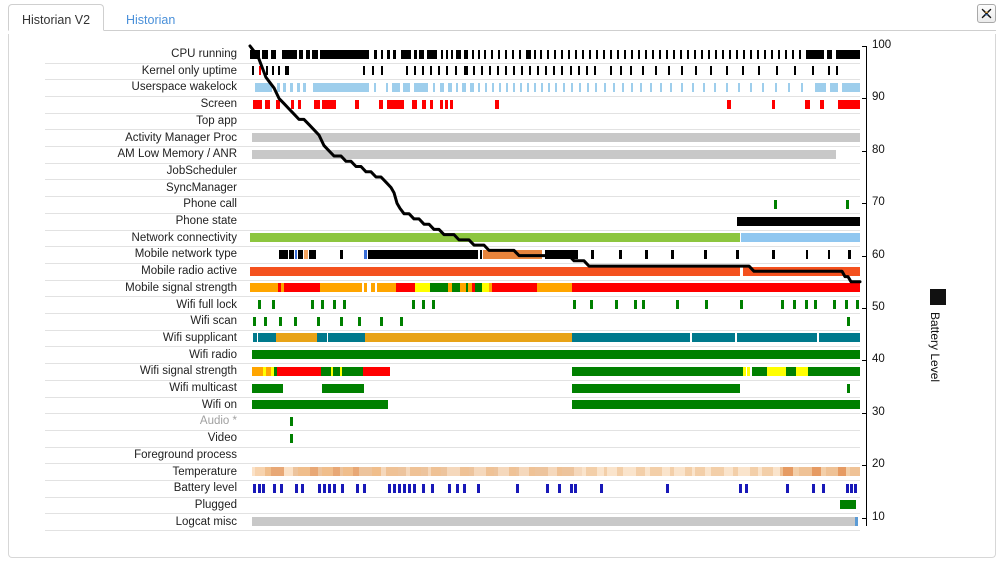 This screenshot has width=1004, height=562. Describe the element at coordinates (188, 371) in the screenshot. I see `row-label-wifi-signal-strength: Wifi signal strength` at that location.